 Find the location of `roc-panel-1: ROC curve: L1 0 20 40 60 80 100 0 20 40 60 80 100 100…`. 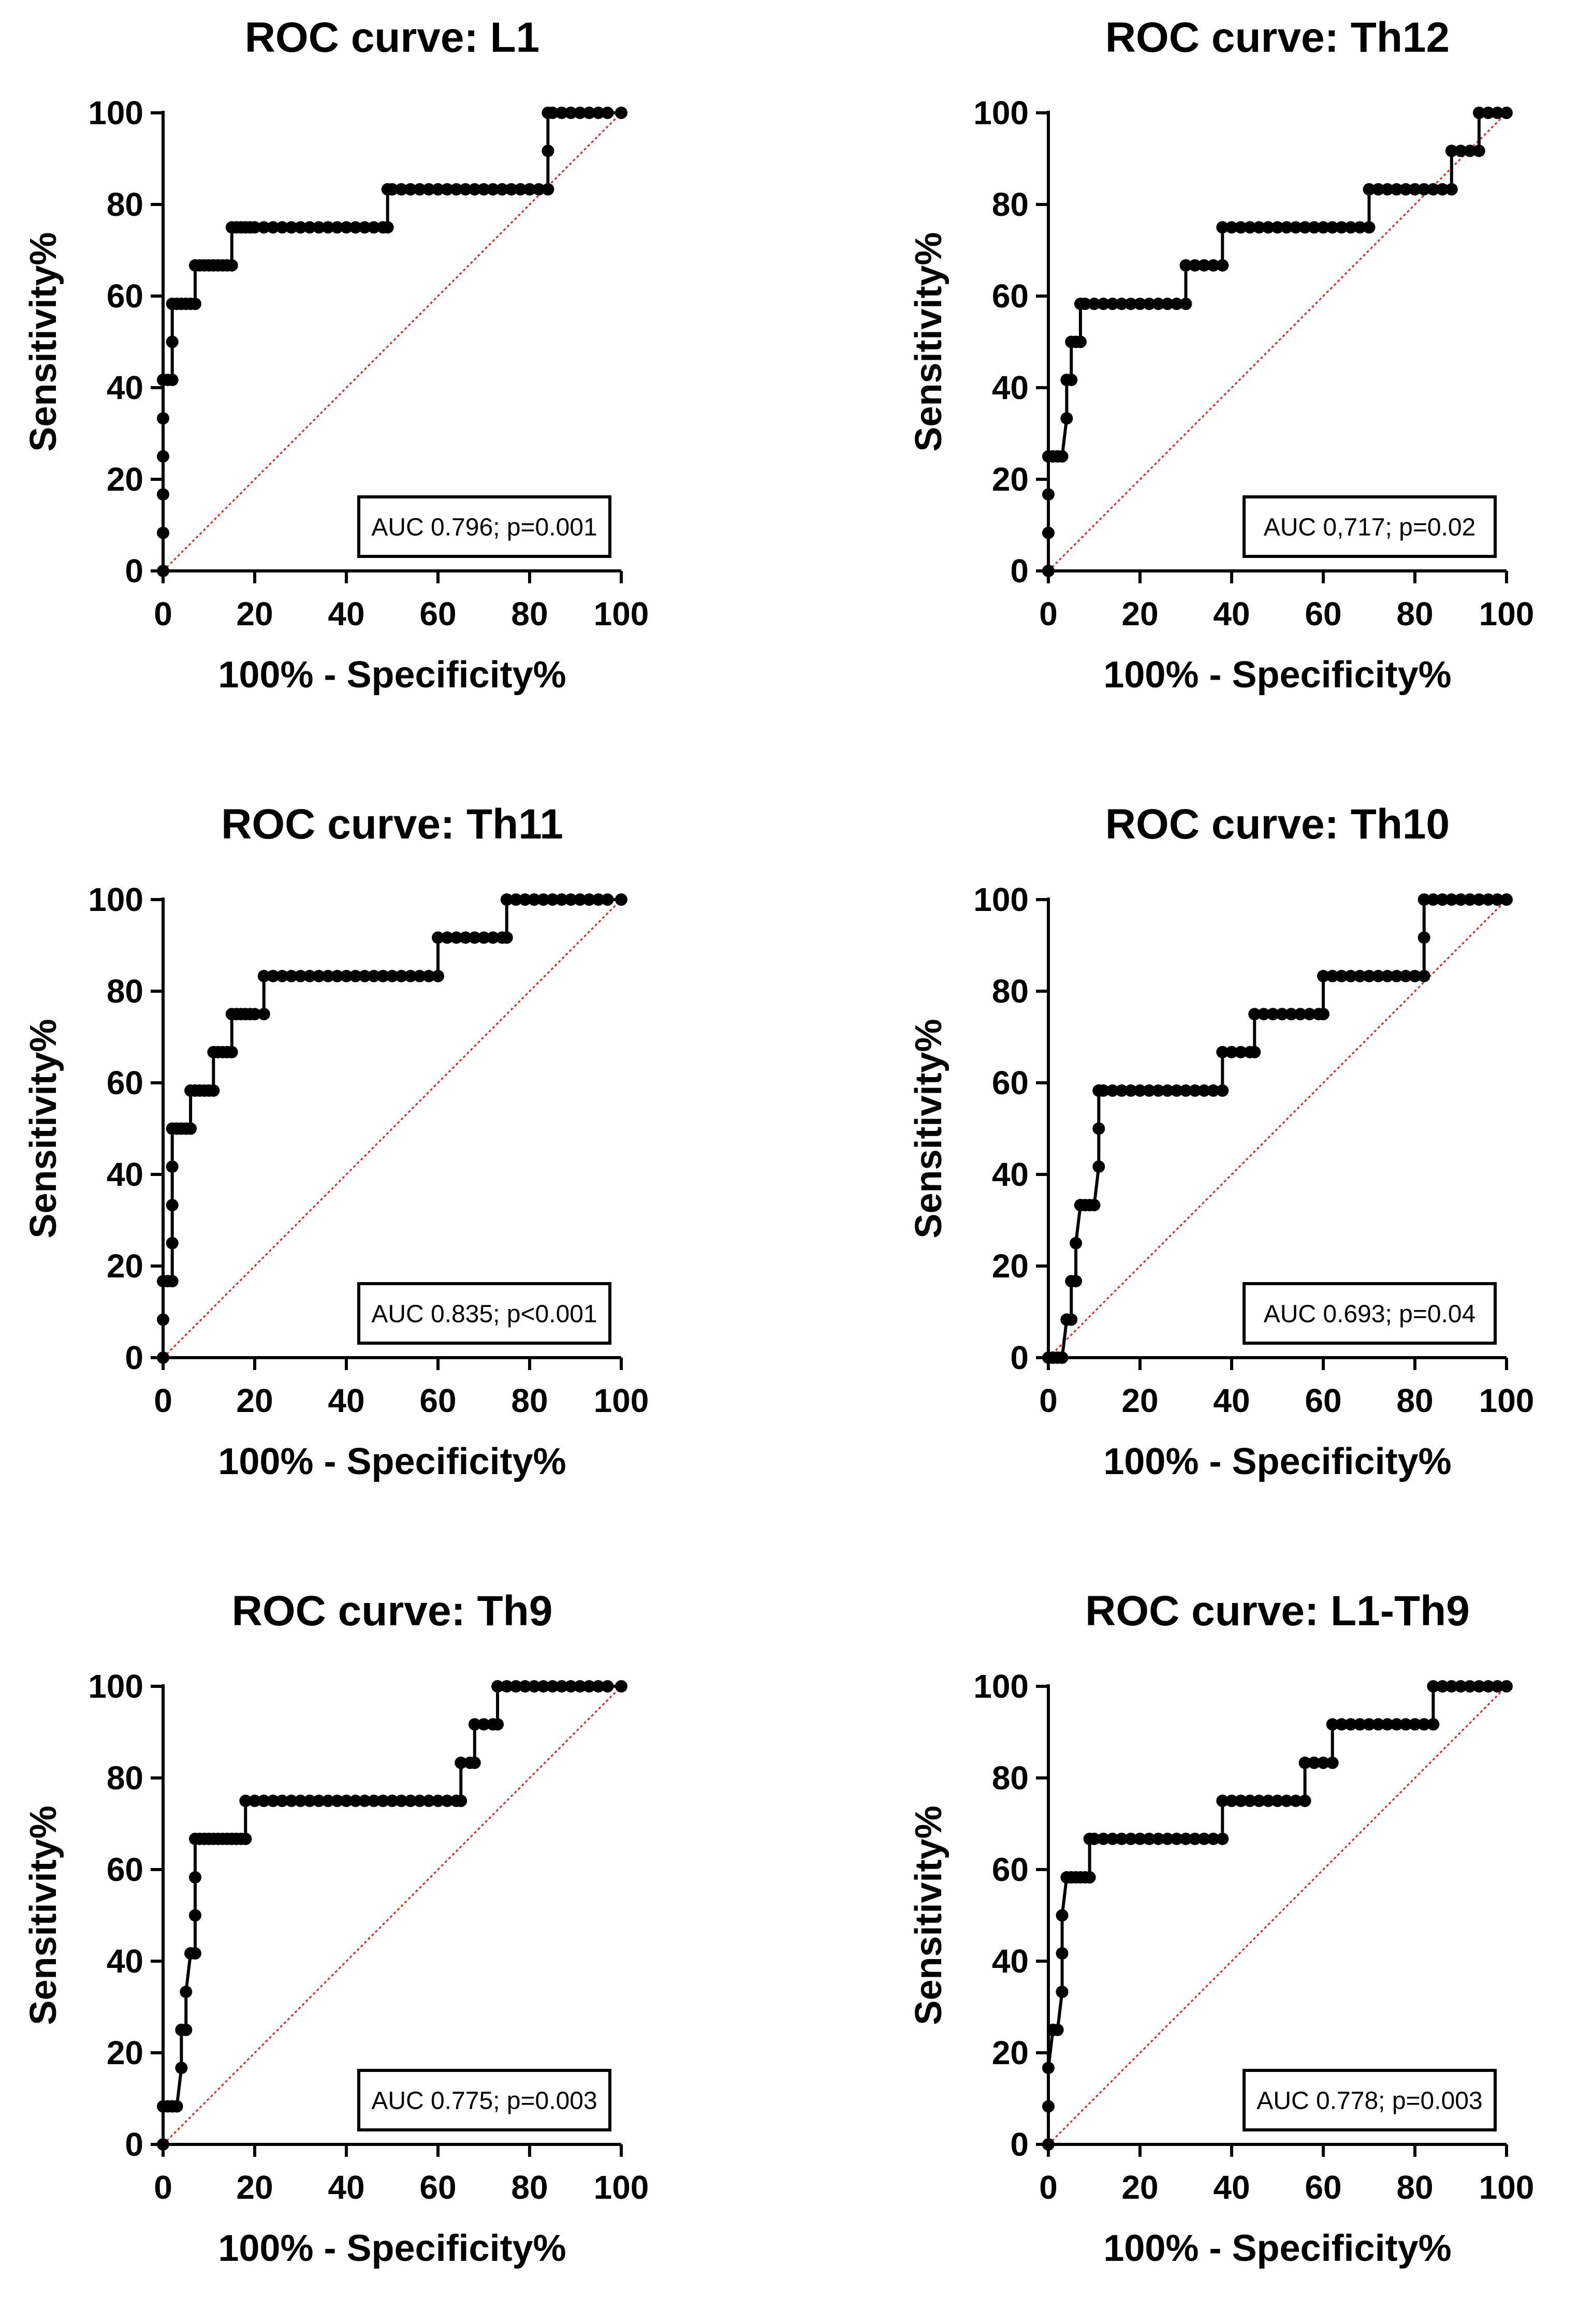

roc-panel-1: ROC curve: L1 0 20 40 60 80 100 0 20 40 60 80 100 100… is located at coordinates (324, 375).